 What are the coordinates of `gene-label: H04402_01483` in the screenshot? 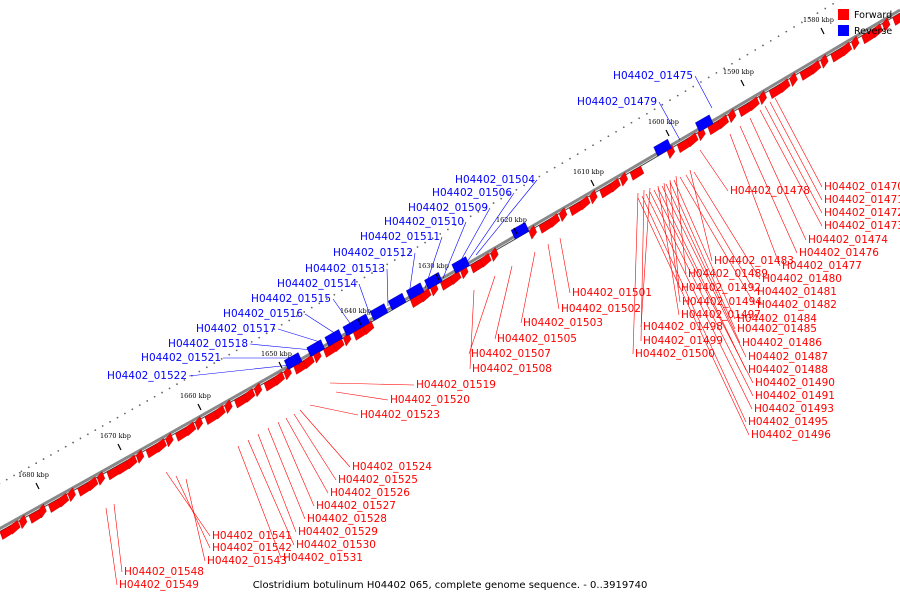 It's located at (754, 261).